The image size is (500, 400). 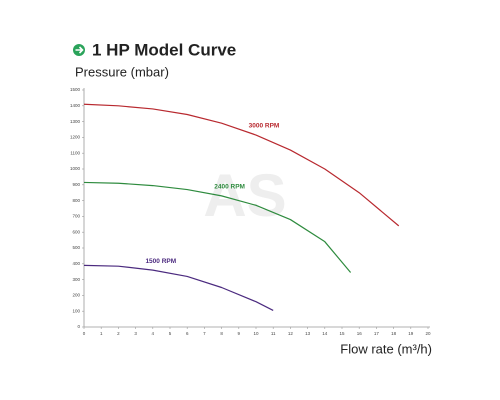 I want to click on x-tick-label: 8, so click(x=221, y=333).